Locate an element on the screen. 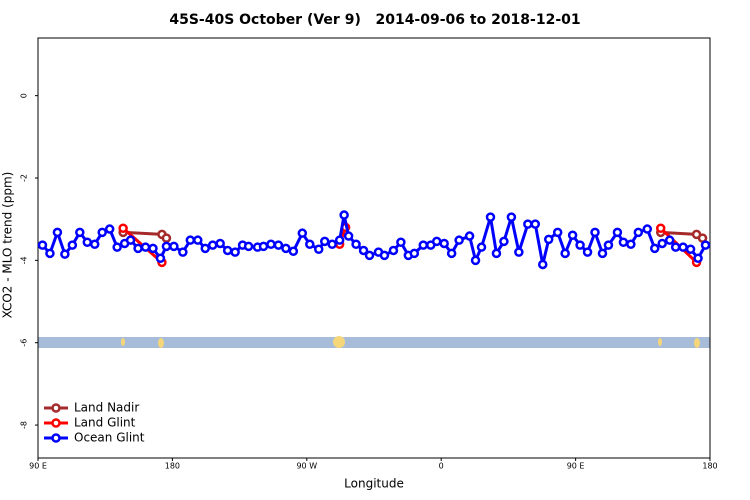  legend-label: Land Glint is located at coordinates (105, 423).